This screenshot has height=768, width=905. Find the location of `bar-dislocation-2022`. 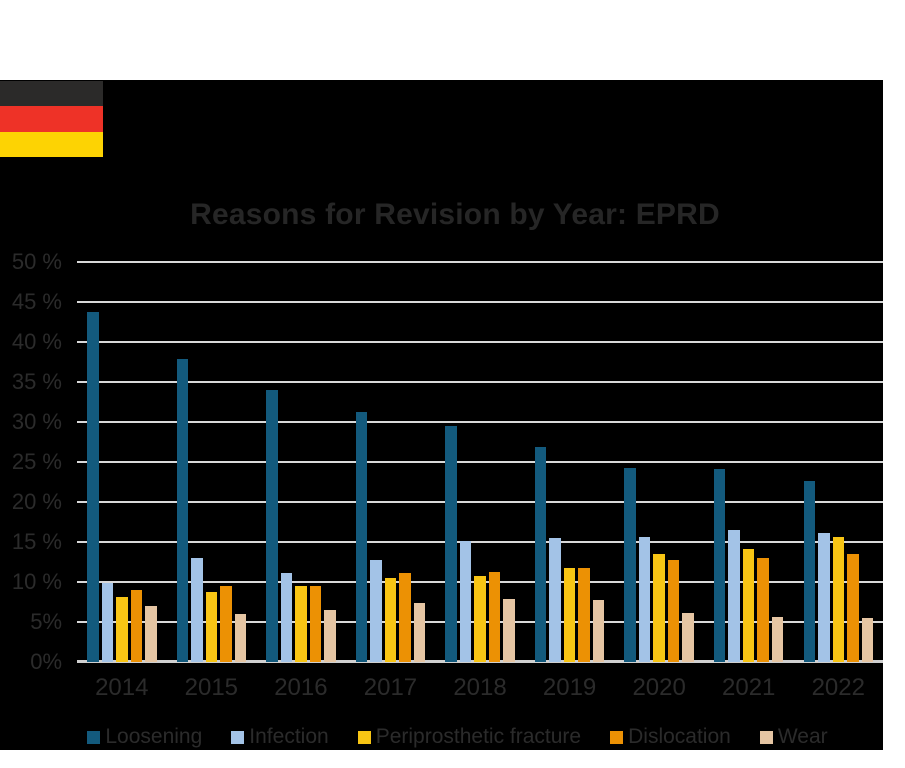

bar-dislocation-2022 is located at coordinates (853, 608).